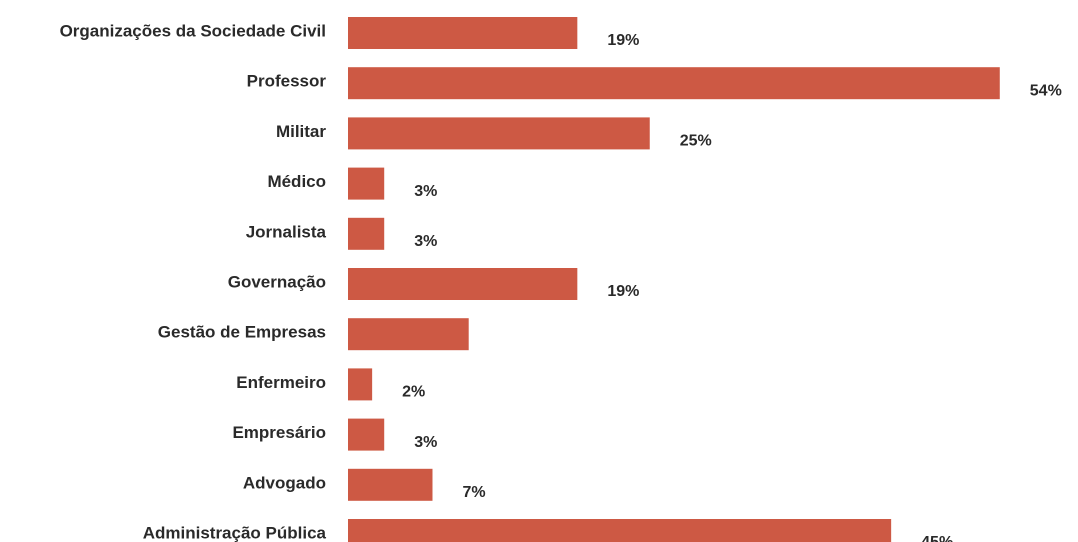  Describe the element at coordinates (473, 492) in the screenshot. I see `value-label: 7%` at that location.